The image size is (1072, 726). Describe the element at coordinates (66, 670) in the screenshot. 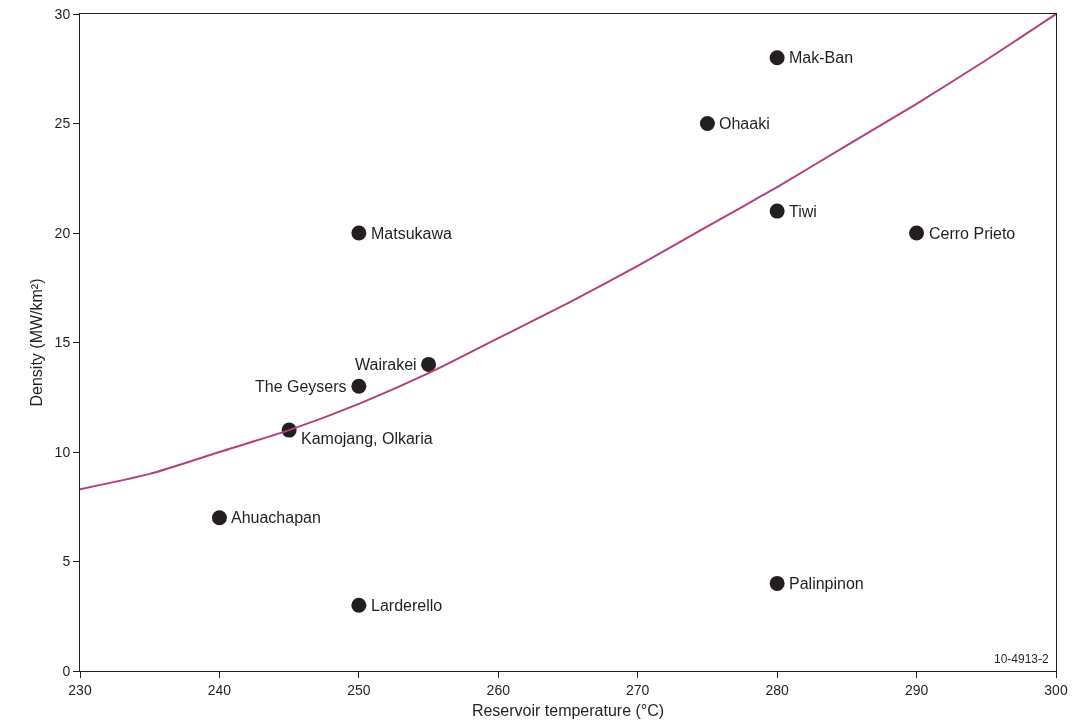

I see `y-tick-label: 0` at that location.